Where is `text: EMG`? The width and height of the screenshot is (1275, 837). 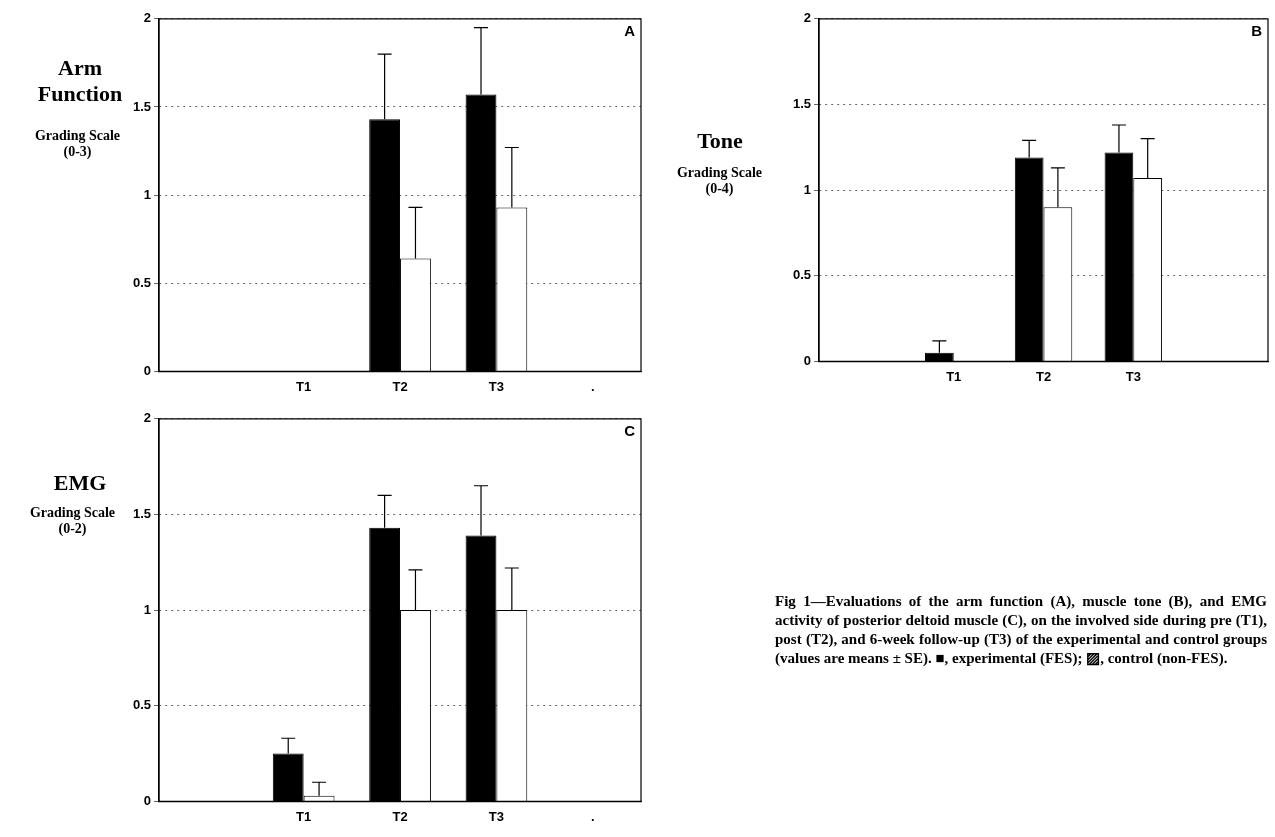 text: EMG is located at coordinates (80, 483).